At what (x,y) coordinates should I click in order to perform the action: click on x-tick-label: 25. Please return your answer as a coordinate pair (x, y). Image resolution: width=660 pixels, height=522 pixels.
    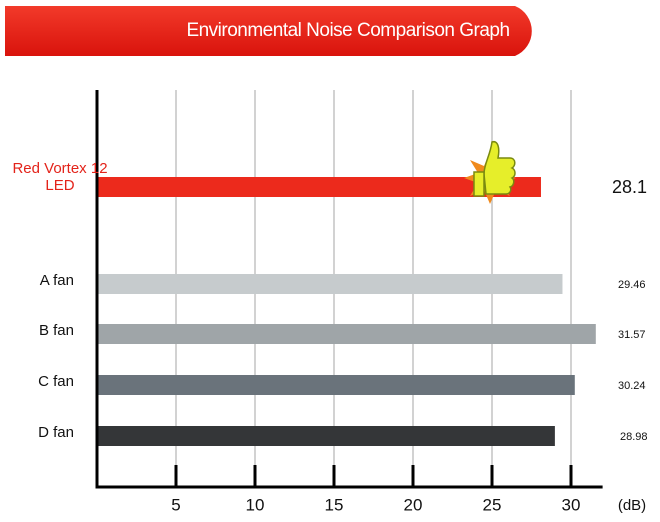
    Looking at the image, I should click on (492, 504).